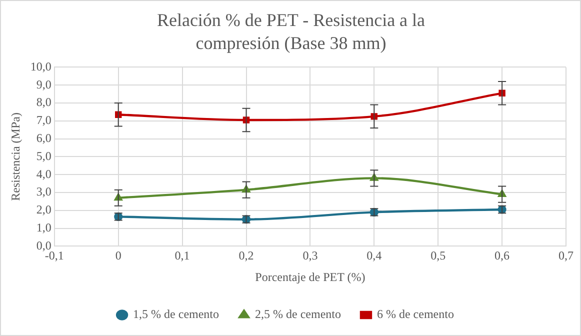 This screenshot has width=581, height=336. Describe the element at coordinates (415, 314) in the screenshot. I see `legend-label: 6 % de cemento` at that location.